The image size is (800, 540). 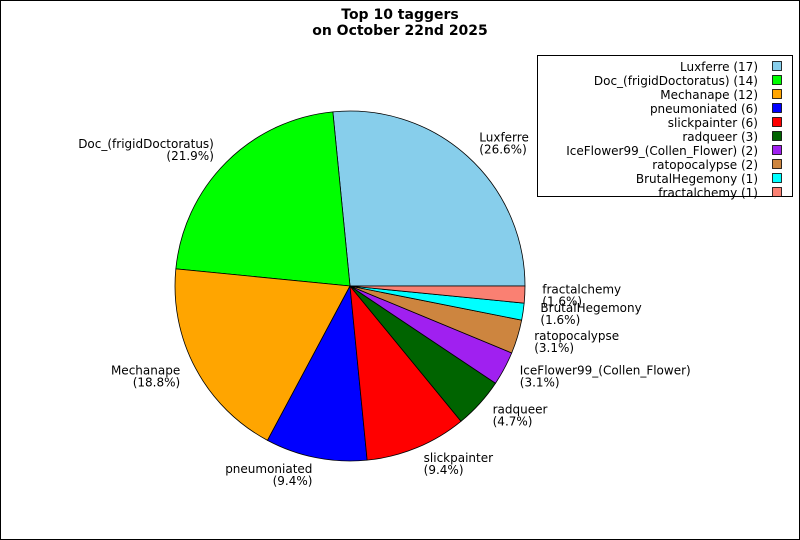 What do you see at coordinates (502, 149) in the screenshot?
I see `slice-percent: (26.6%)` at bounding box center [502, 149].